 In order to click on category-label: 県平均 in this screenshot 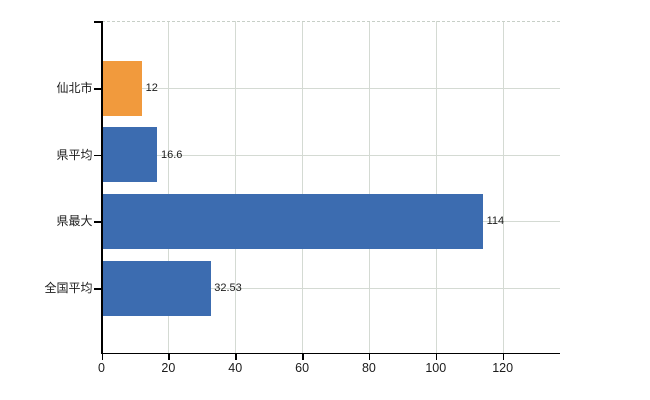, I will do `click(74, 154)`.